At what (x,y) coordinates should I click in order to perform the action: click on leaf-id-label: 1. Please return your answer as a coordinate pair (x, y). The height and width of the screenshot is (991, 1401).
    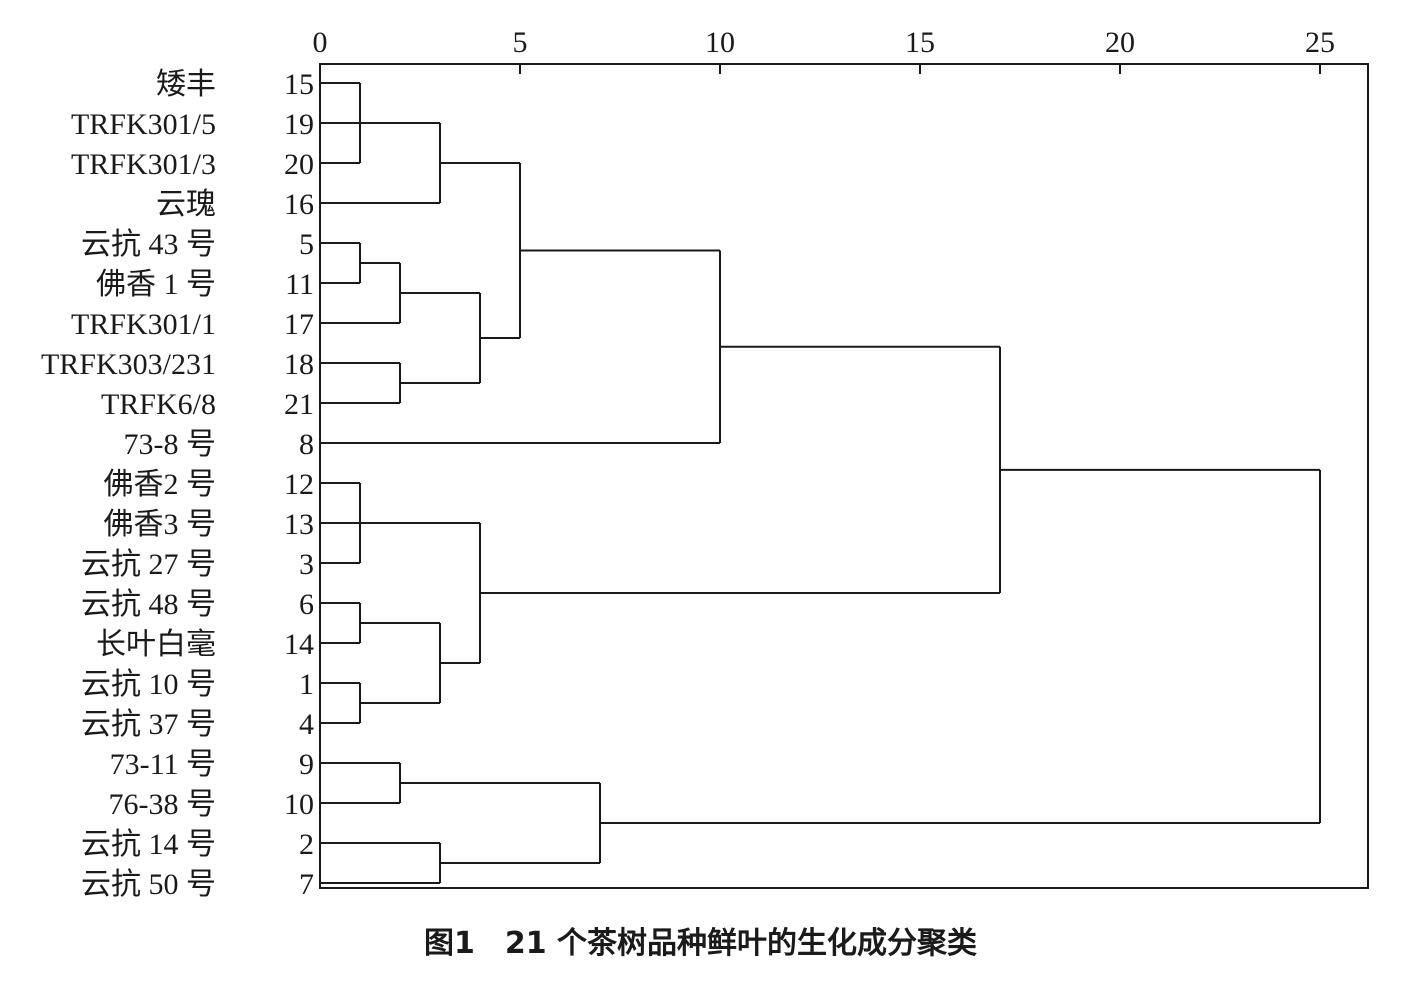
    Looking at the image, I should click on (306, 684).